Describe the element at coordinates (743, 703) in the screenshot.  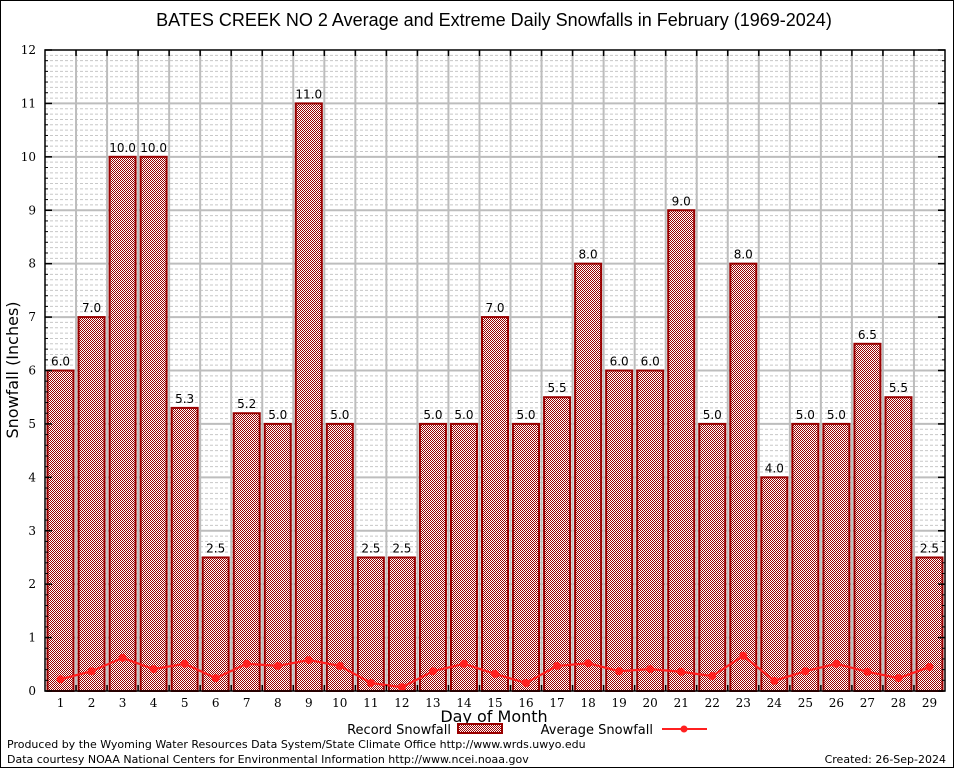
I see `x-tick-label: 23` at that location.